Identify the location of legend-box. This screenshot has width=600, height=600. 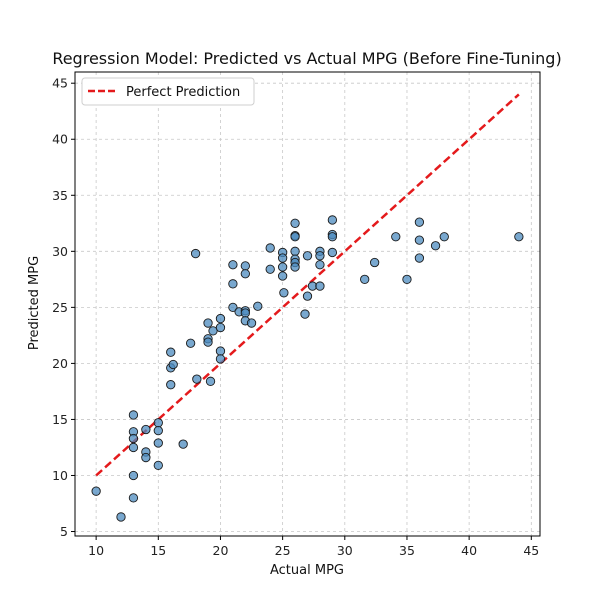
(168, 91).